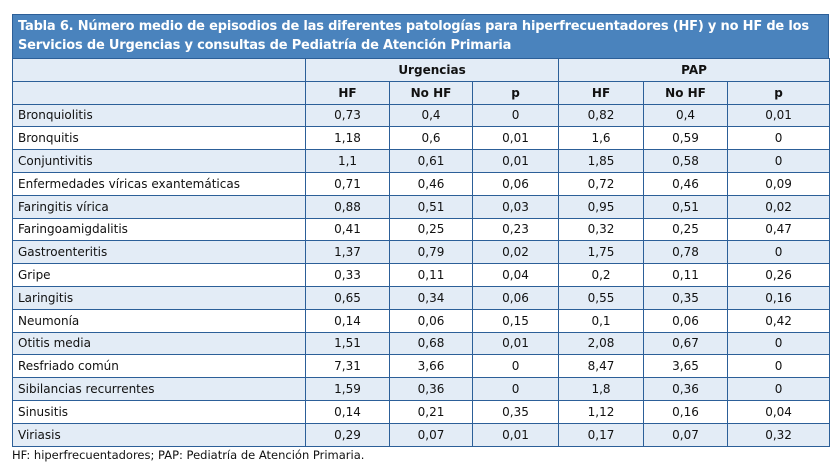 The height and width of the screenshot is (474, 838). I want to click on row-label: Otitis media, so click(159, 343).